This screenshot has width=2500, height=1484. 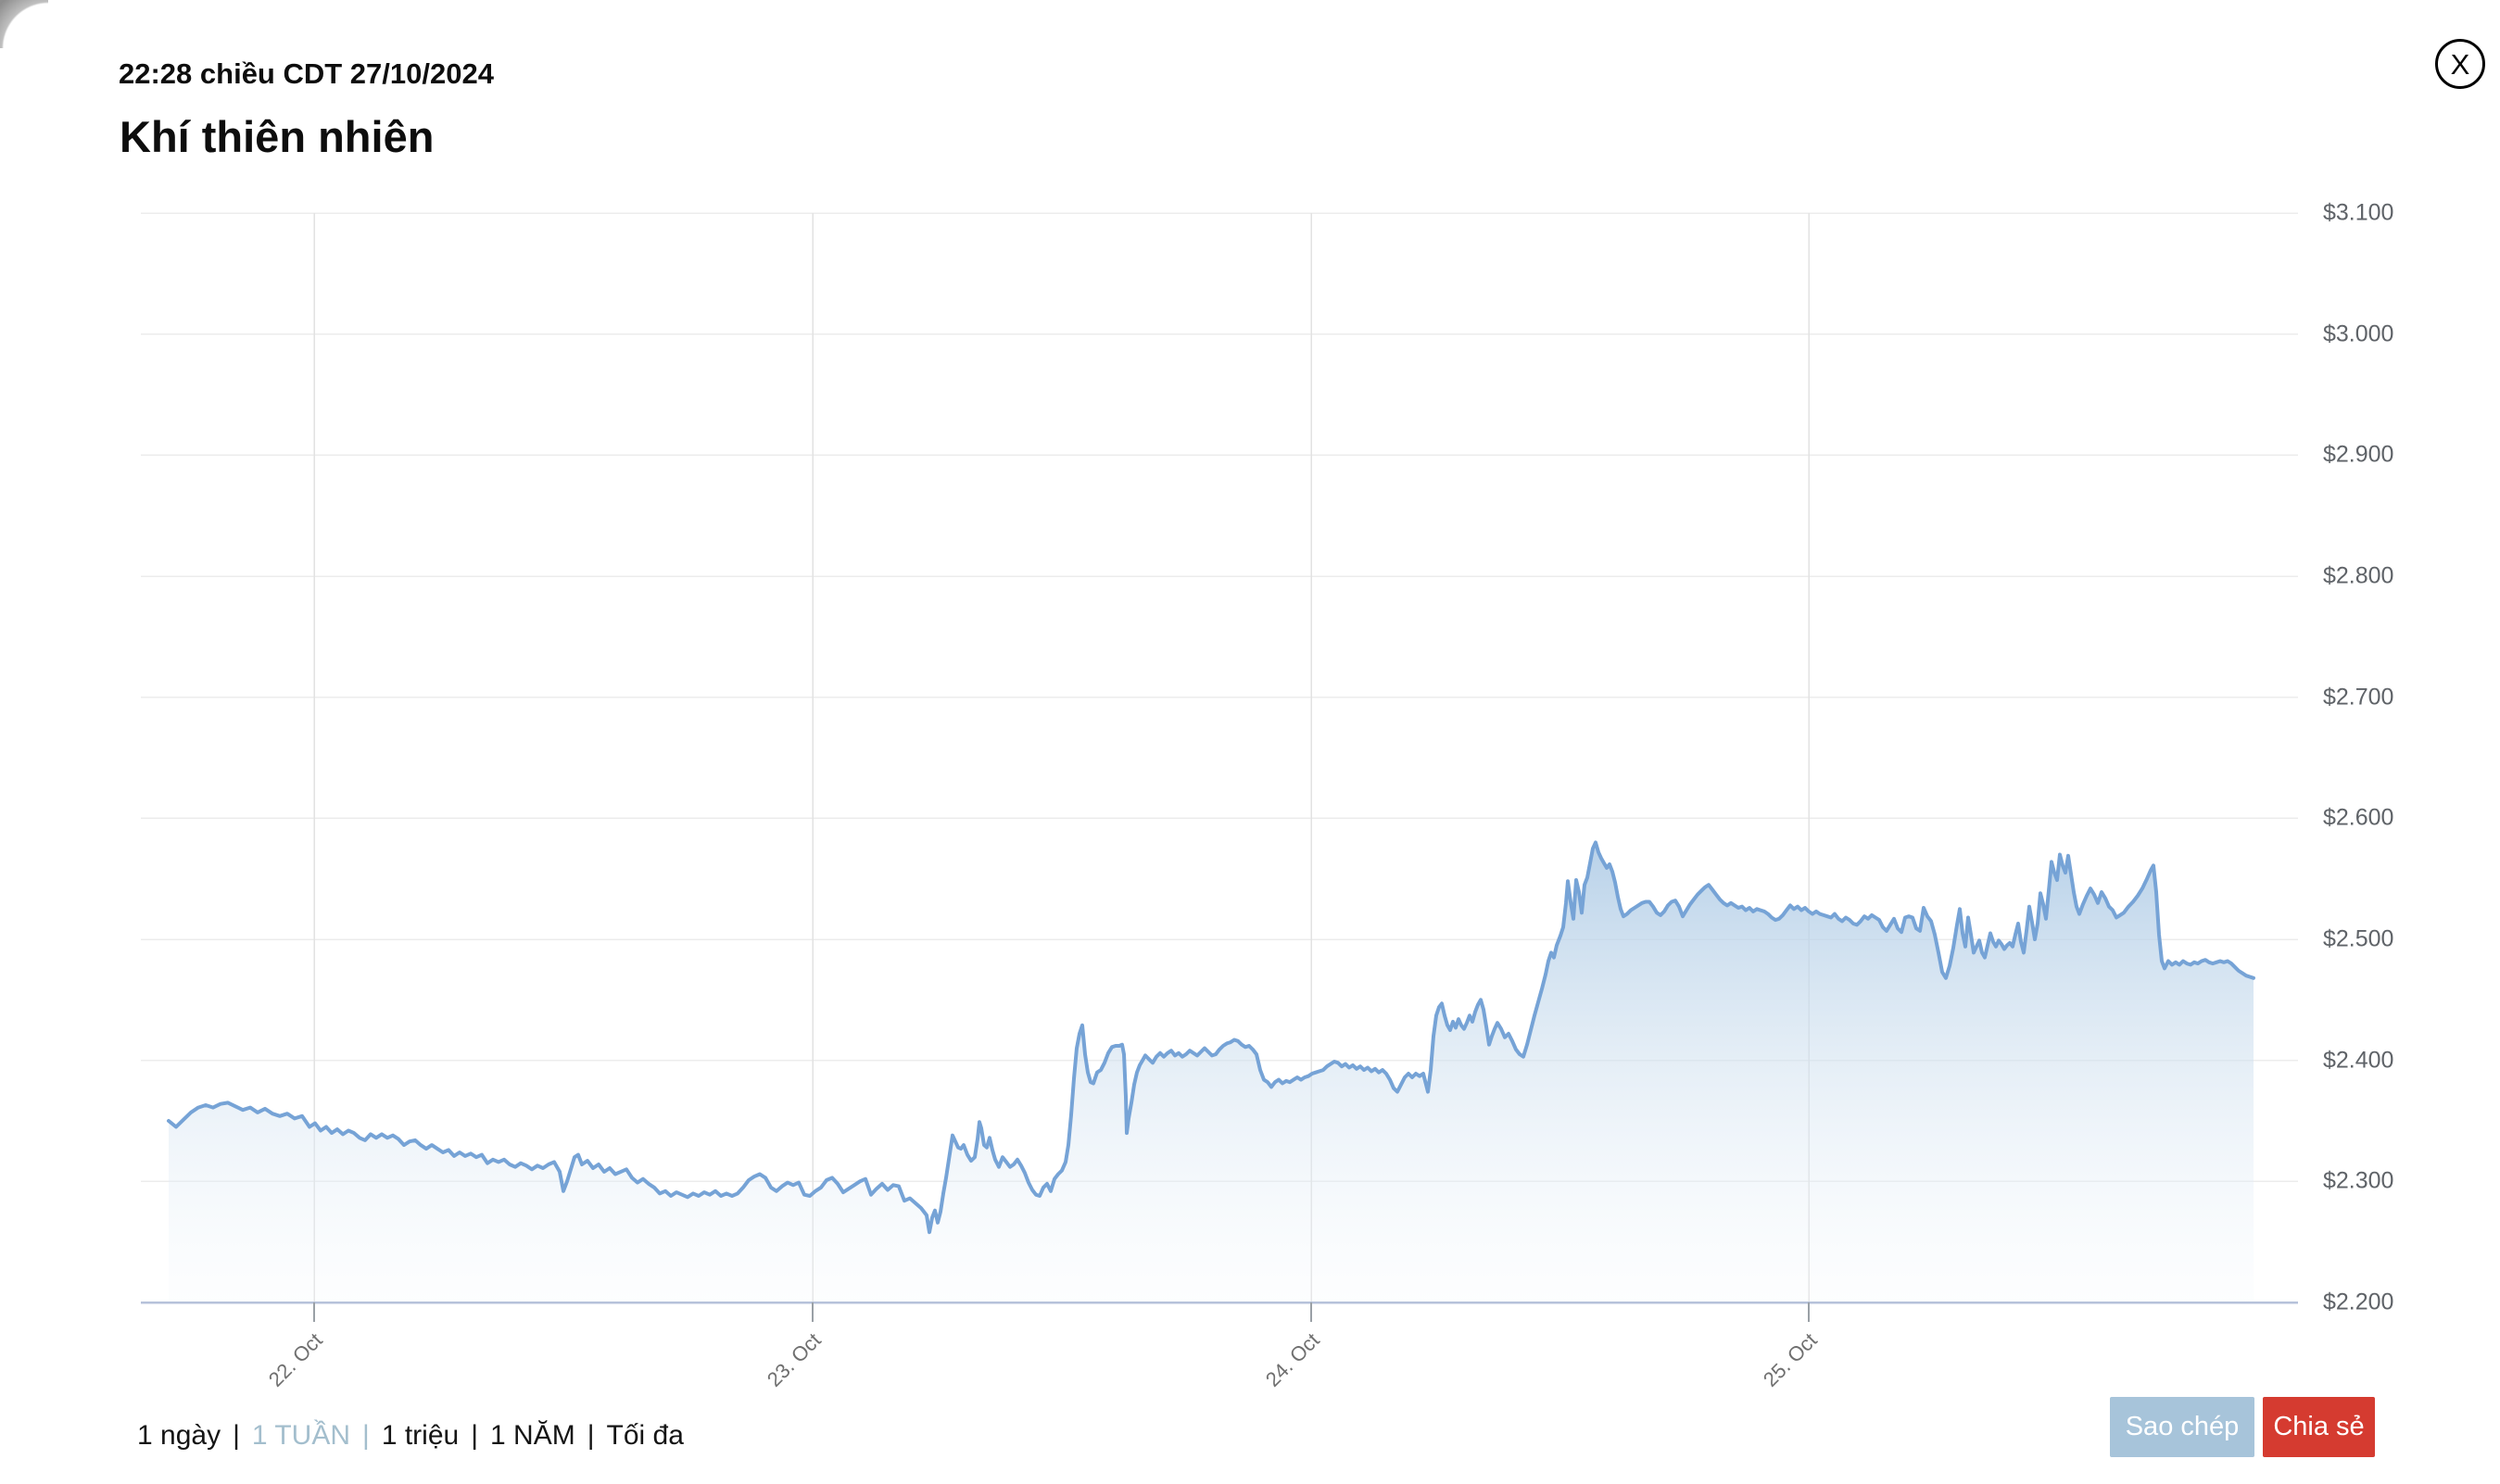 What do you see at coordinates (532, 1436) in the screenshot?
I see `range-option-4: 1 NĂM` at bounding box center [532, 1436].